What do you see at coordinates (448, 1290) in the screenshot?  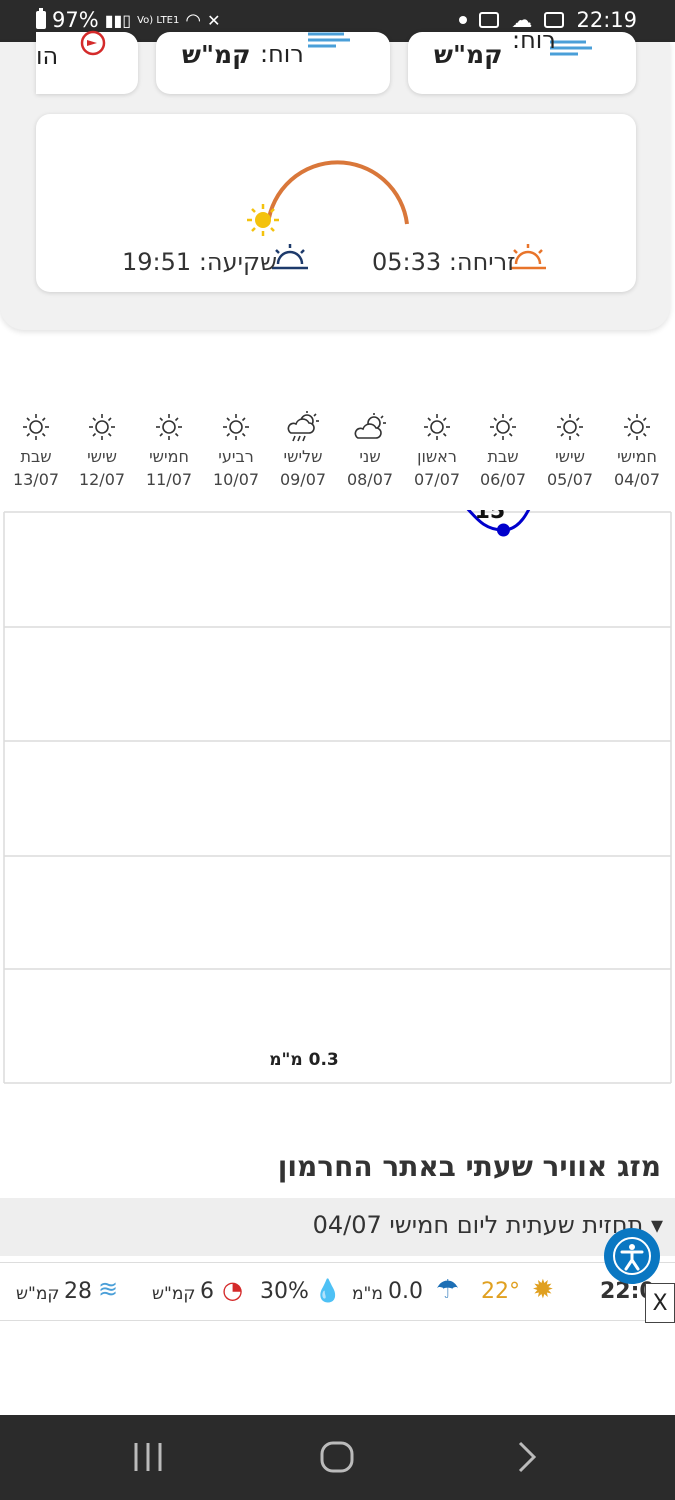 I see `umbrella-icon: ☂` at bounding box center [448, 1290].